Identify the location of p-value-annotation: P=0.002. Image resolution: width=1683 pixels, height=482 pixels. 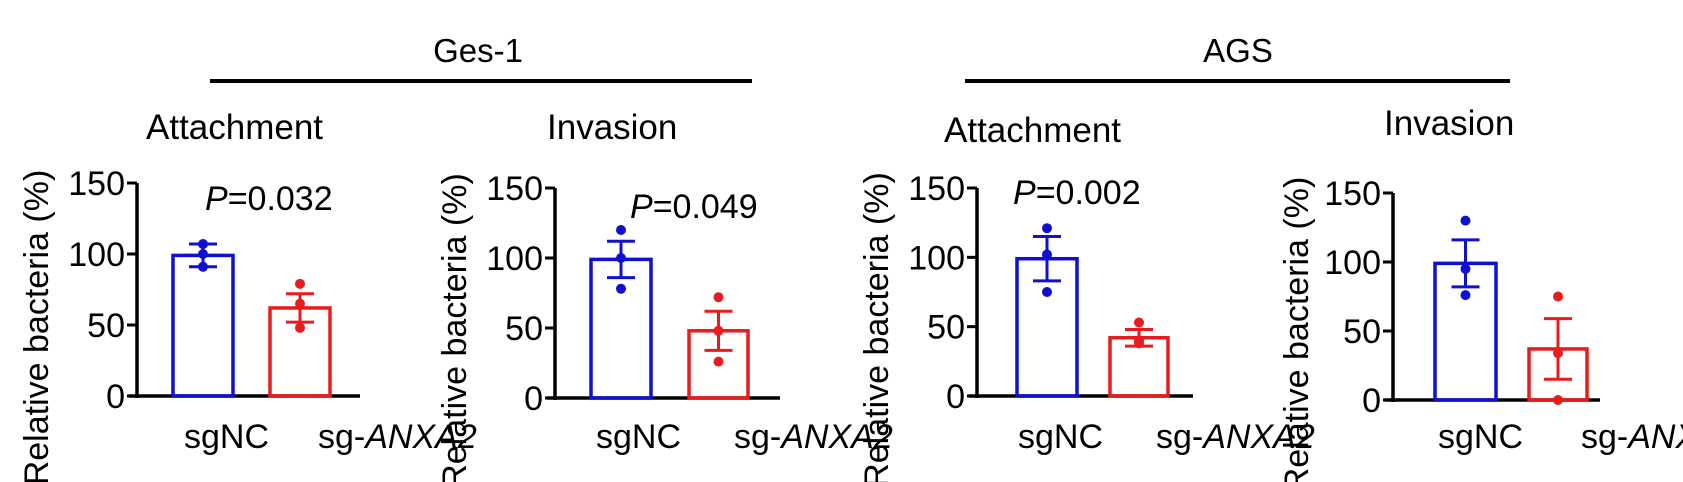
(1077, 193).